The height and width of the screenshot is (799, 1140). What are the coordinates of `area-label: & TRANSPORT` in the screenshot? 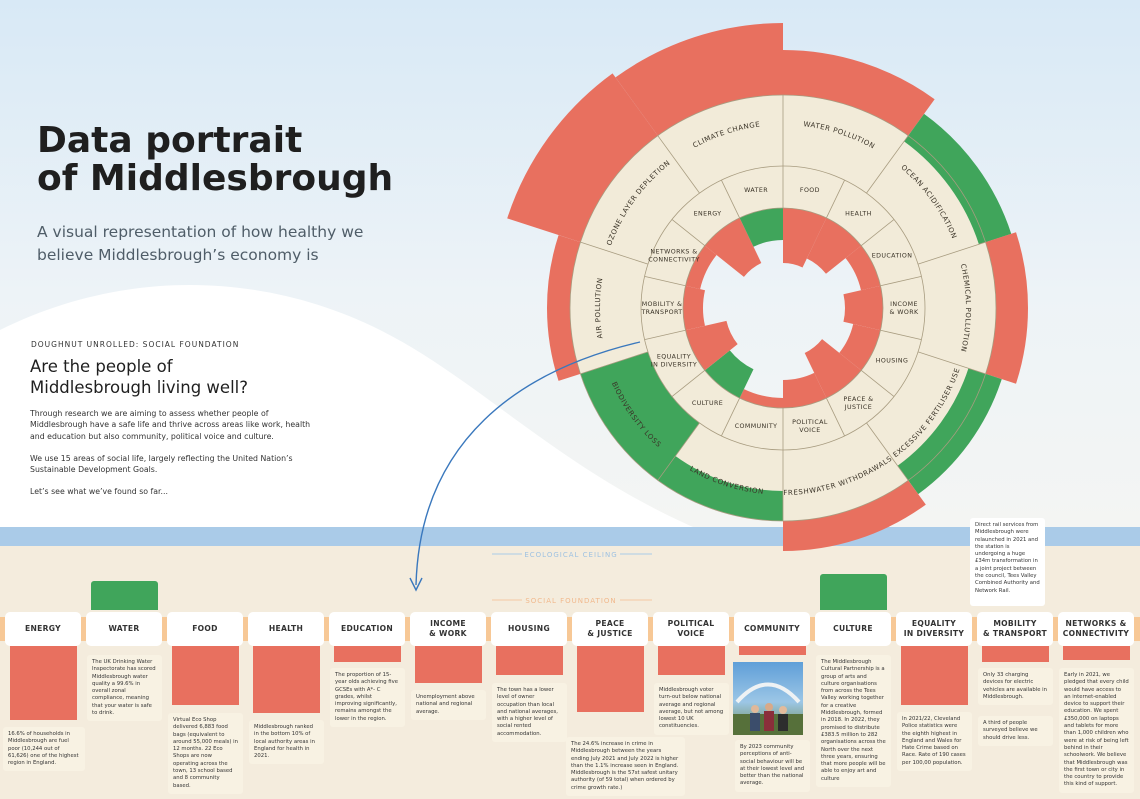 It's located at (1014, 633).